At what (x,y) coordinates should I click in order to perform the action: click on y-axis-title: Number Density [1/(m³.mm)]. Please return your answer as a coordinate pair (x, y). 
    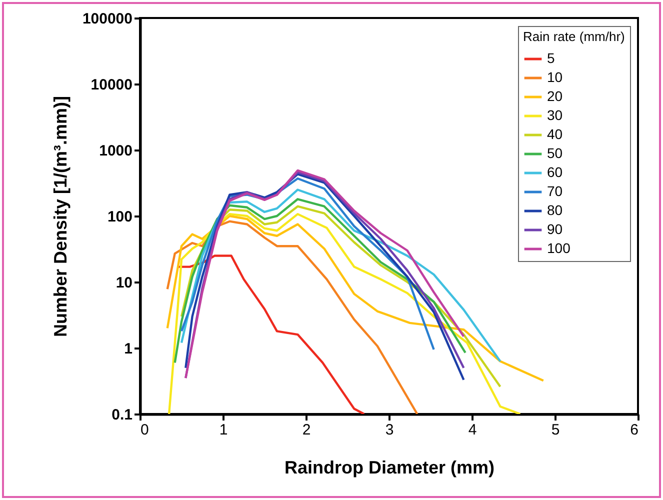
    Looking at the image, I should click on (60, 217).